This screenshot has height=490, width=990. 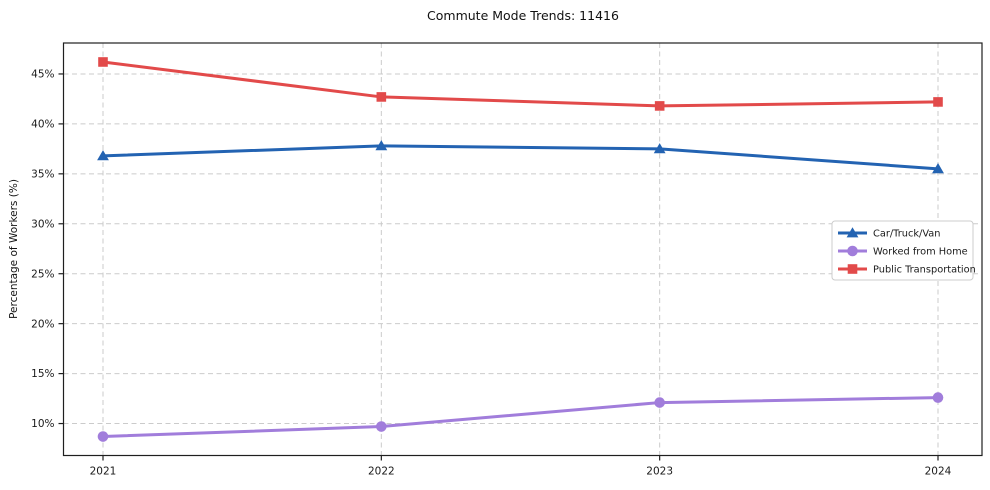 I want to click on legend-label: Car/Truck/Van, so click(x=906, y=233).